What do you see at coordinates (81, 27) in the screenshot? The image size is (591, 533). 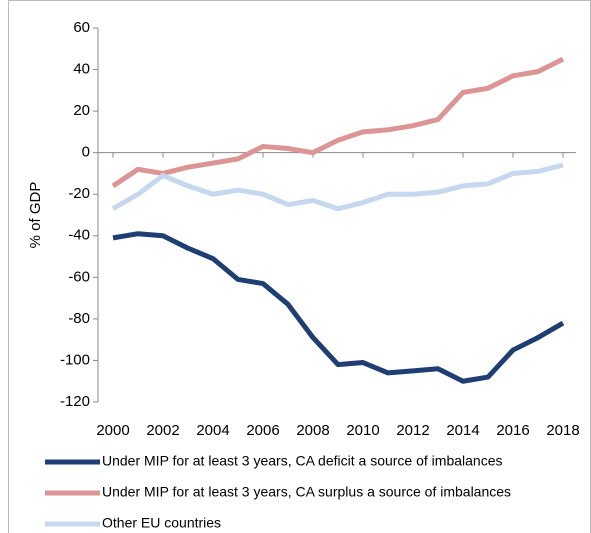 I see `y-tick-label: 60` at bounding box center [81, 27].